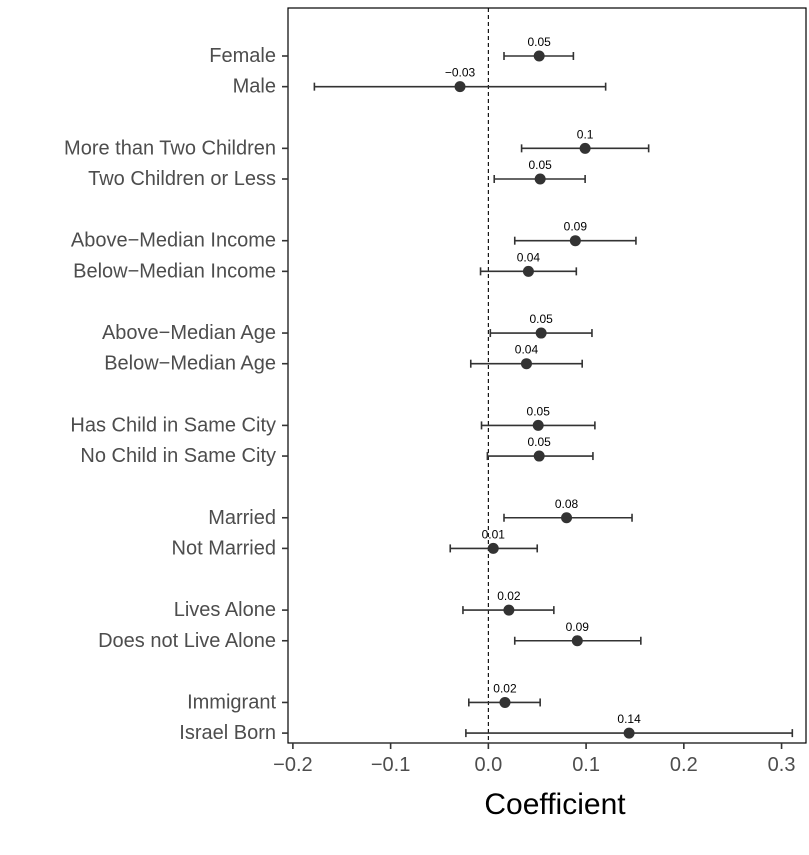 Image resolution: width=809 pixels, height=855 pixels. What do you see at coordinates (174, 271) in the screenshot?
I see `y-tick-label: Below−Median Income` at bounding box center [174, 271].